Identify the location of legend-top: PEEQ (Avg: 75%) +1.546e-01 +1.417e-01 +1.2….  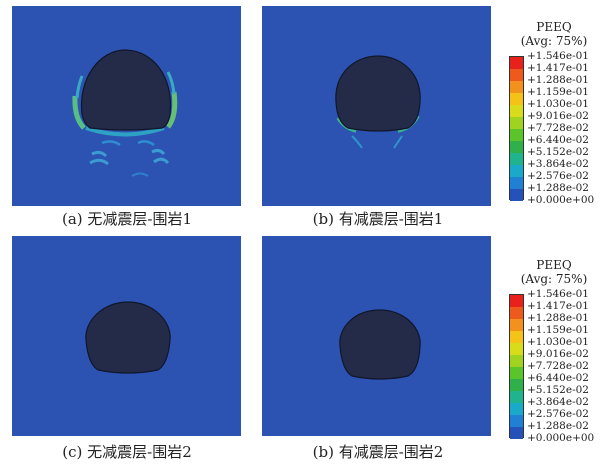
(554, 114).